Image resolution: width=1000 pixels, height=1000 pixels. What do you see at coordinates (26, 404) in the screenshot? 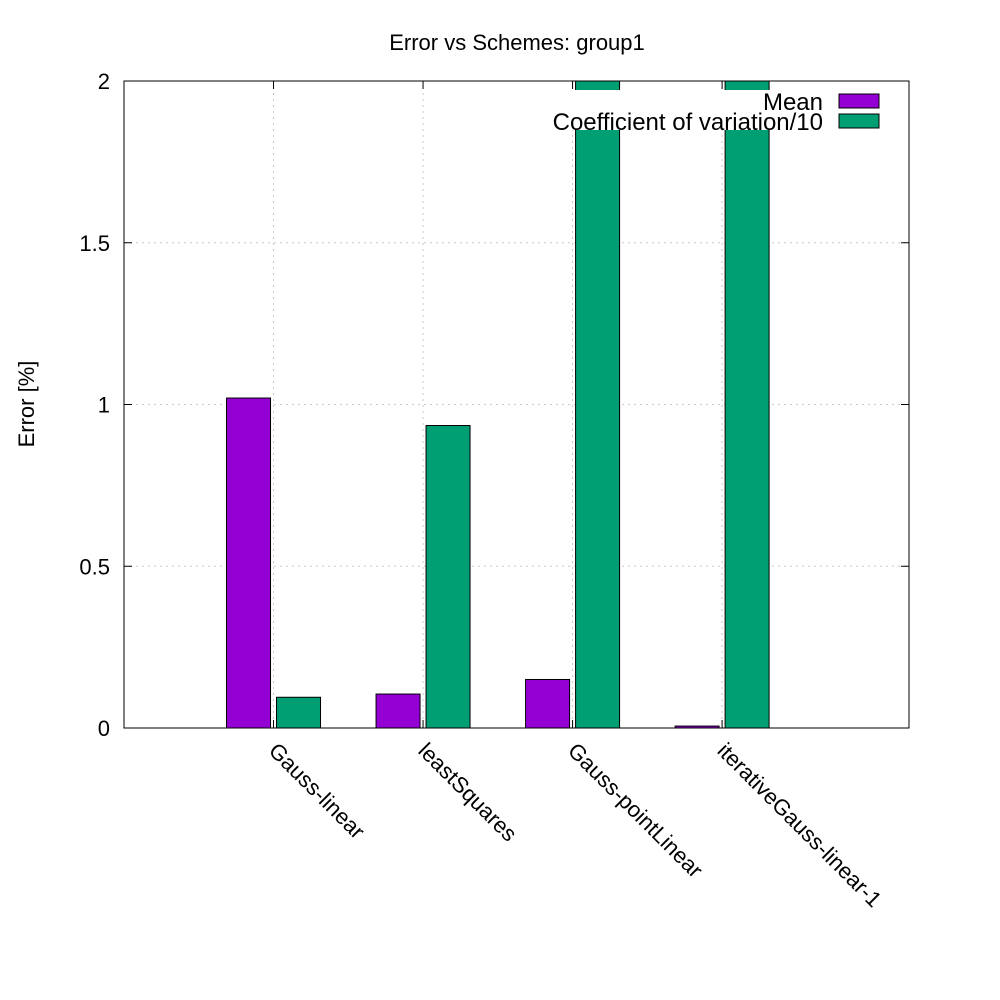
I see `y-axis-label: Error [%]` at bounding box center [26, 404].